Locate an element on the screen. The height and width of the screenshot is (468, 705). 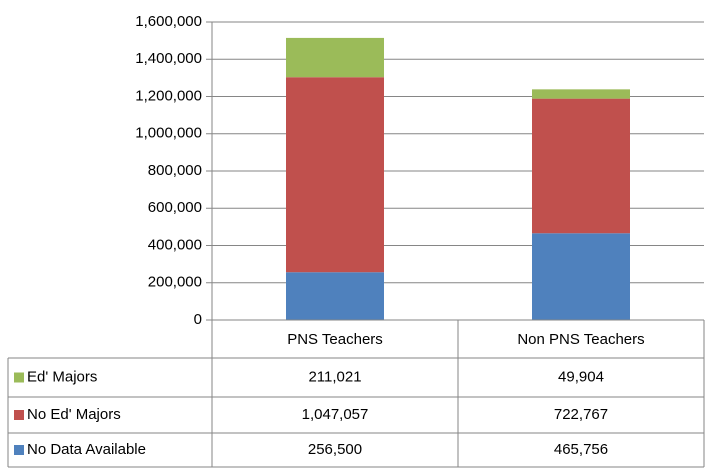
table-value: 1,047,057 is located at coordinates (335, 414).